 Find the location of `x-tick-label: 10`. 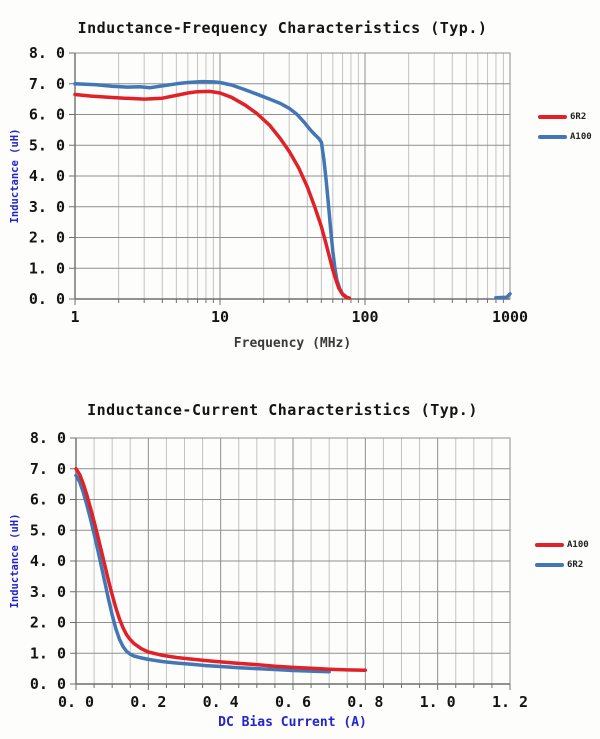

x-tick-label: 10 is located at coordinates (220, 317).